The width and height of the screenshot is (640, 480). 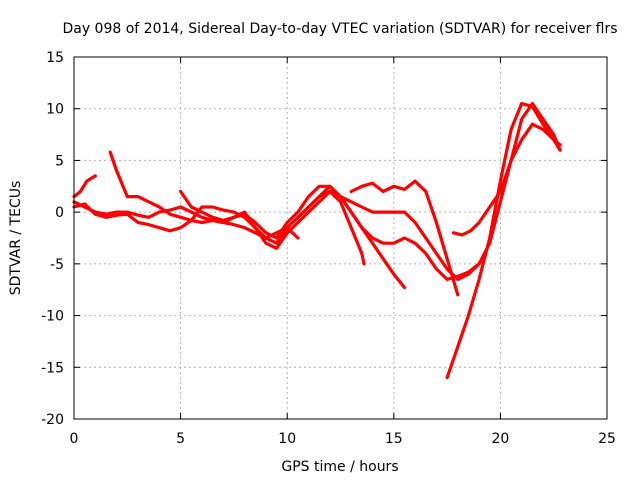 What do you see at coordinates (500, 439) in the screenshot?
I see `x-tick-label: 20` at bounding box center [500, 439].